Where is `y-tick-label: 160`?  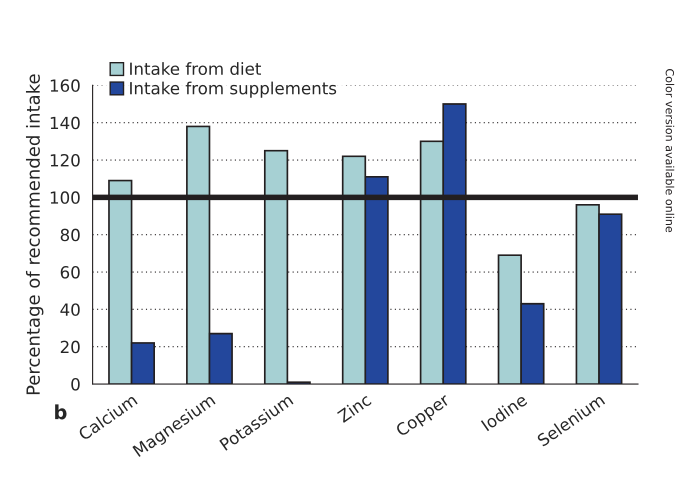
y-tick-label: 160 is located at coordinates (65, 85).